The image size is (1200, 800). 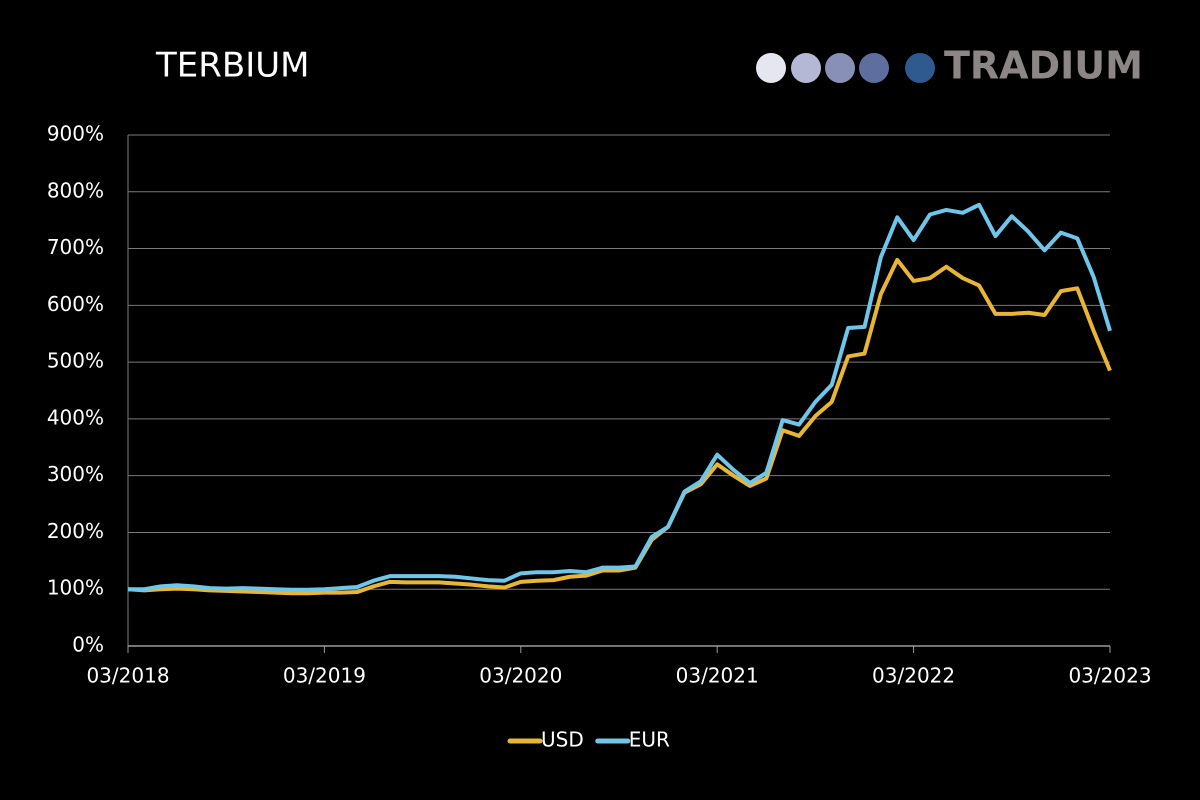 I want to click on x-tick-label: 03/2020, so click(x=520, y=676).